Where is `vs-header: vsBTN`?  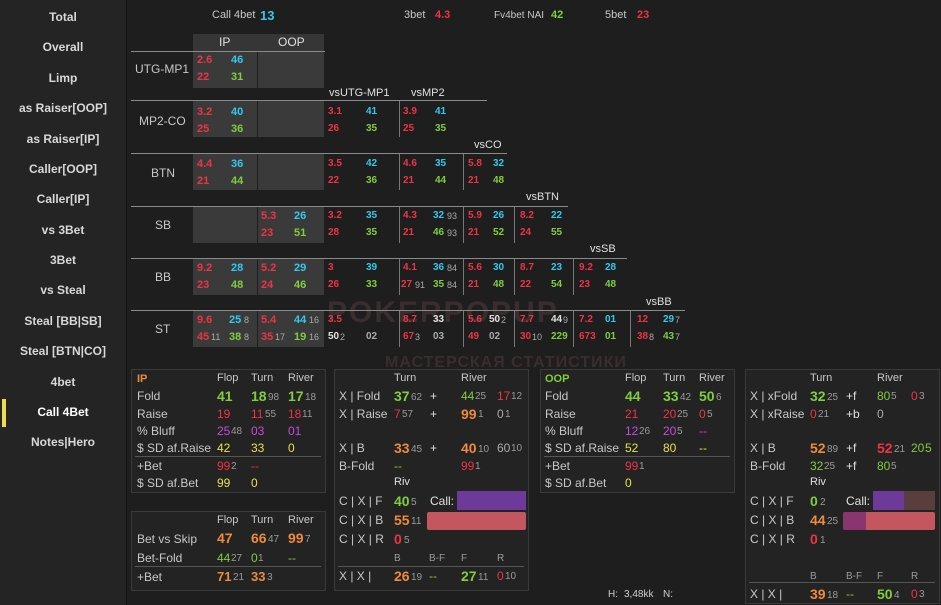 vs-header: vsBTN is located at coordinates (542, 197).